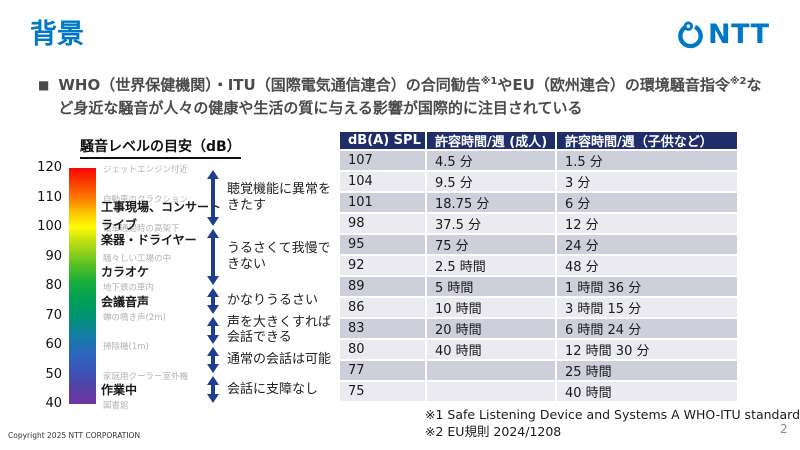 The image size is (800, 450). I want to click on range-annotation: 聴覚機能に異常をきたす, so click(273, 197).